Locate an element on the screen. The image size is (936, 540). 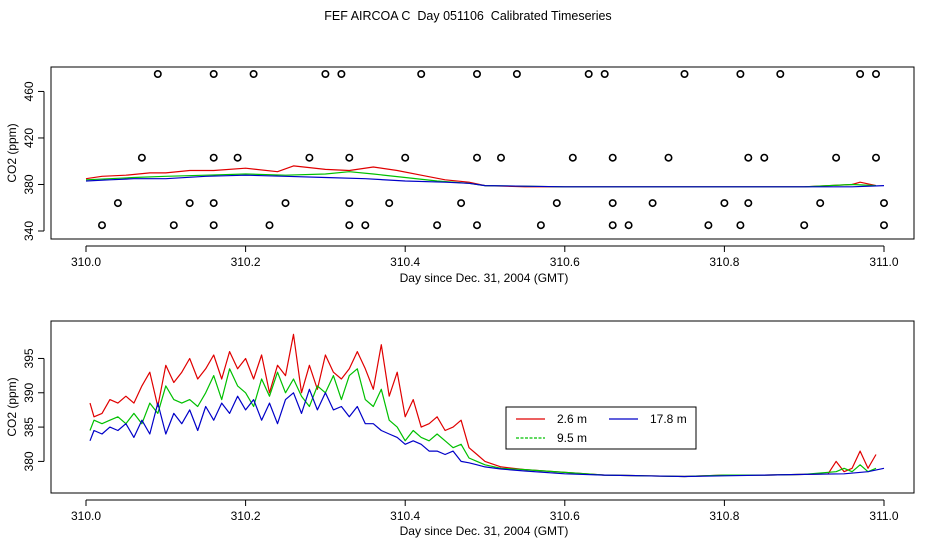
top-y-tick-label: 380 is located at coordinates (29, 184).